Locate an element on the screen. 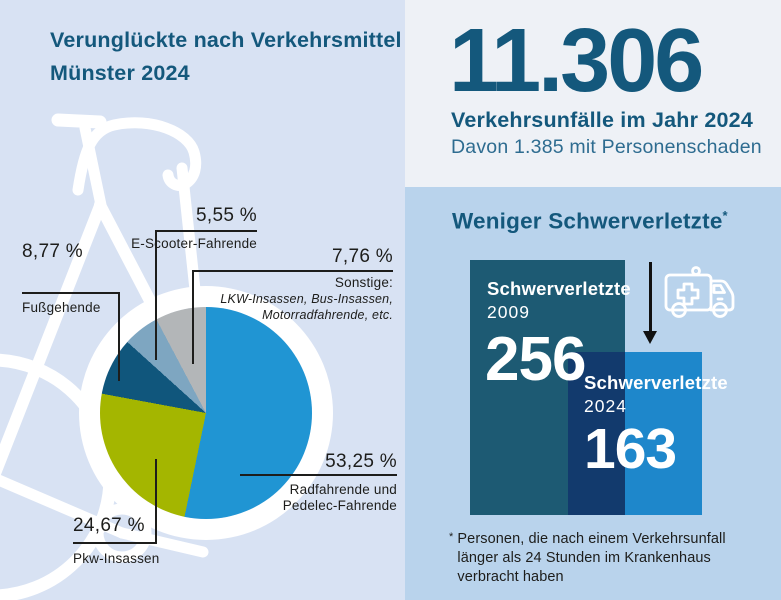 This screenshot has width=781, height=600. leader-line-sonstige is located at coordinates (293, 271).